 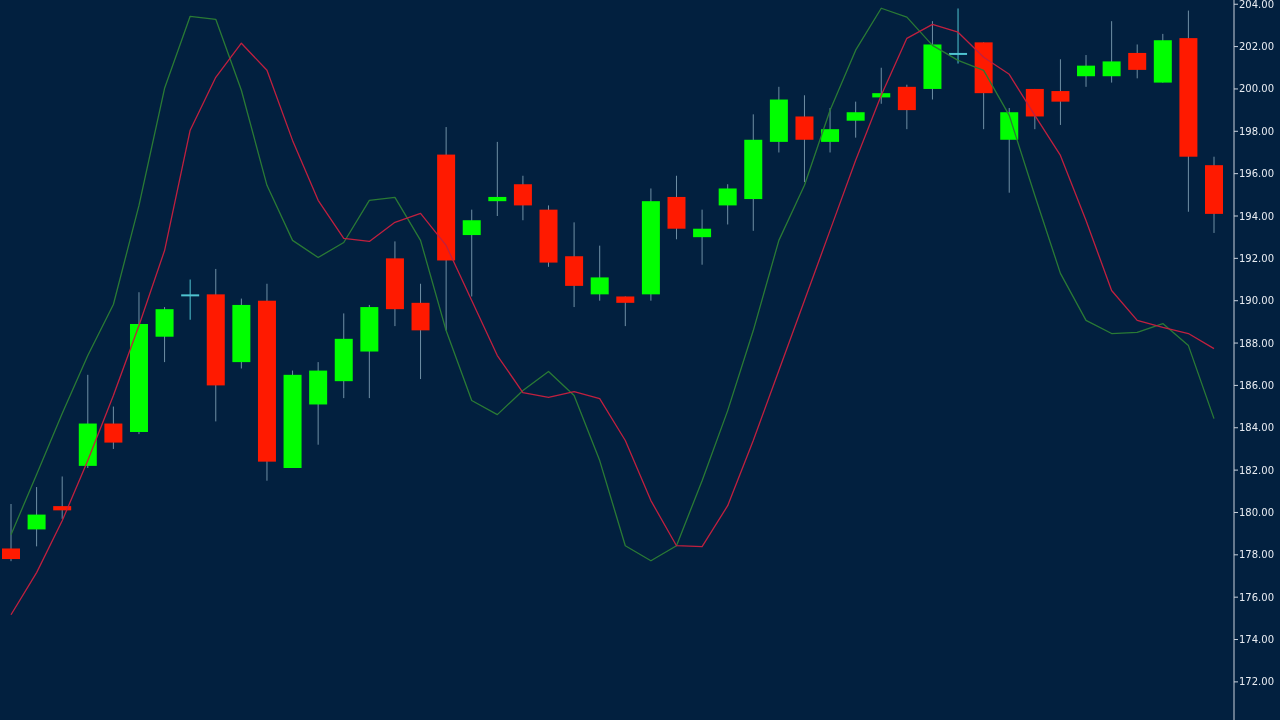 I want to click on y-tick-label: 192.00, so click(x=1256, y=258).